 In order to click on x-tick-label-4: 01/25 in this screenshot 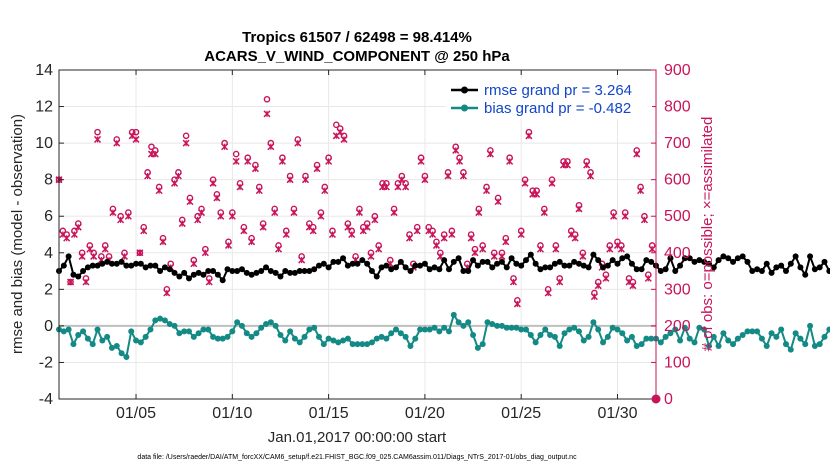, I will do `click(521, 413)`.